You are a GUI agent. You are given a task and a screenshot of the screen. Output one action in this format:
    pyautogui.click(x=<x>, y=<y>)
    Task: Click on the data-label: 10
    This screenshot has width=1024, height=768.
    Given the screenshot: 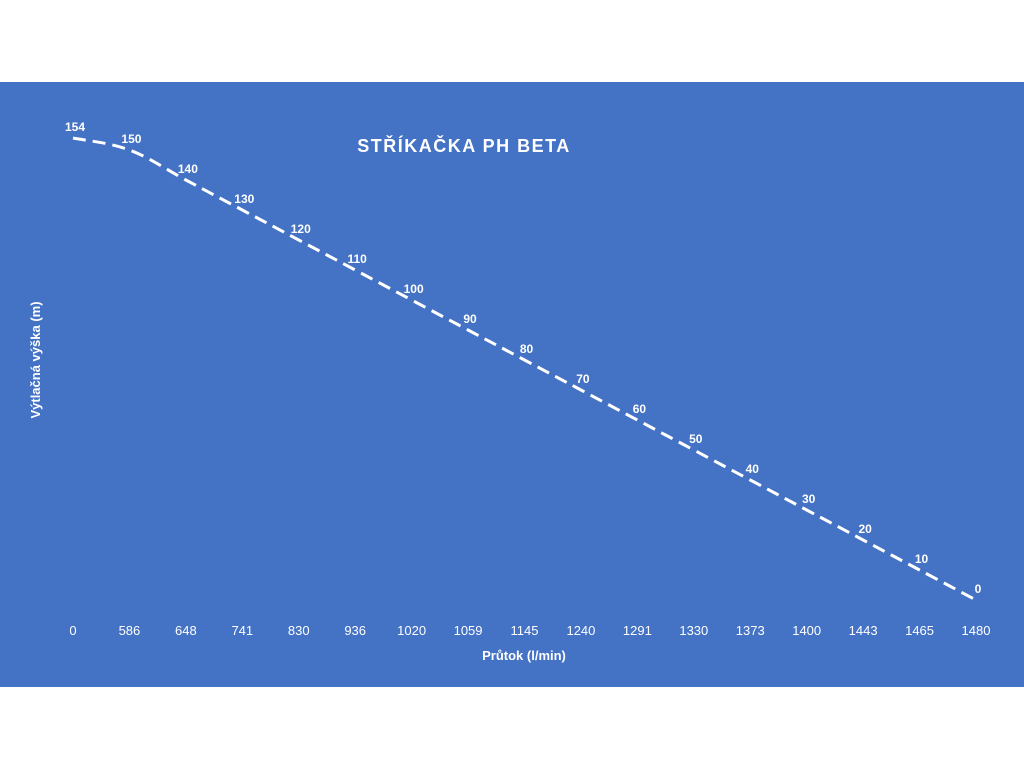 What is the action you would take?
    pyautogui.click(x=922, y=559)
    